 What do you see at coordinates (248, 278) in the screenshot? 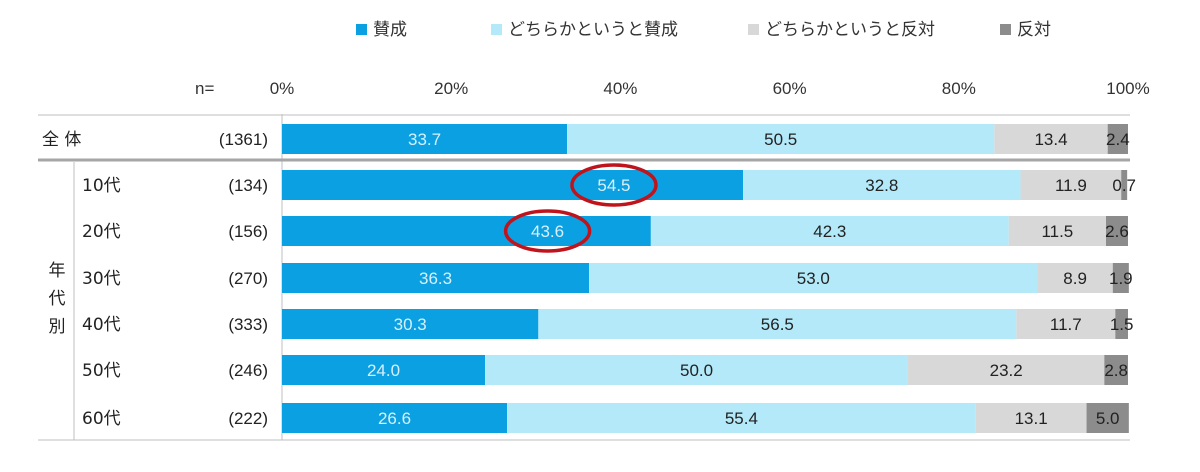
I see `n-value: (270)` at bounding box center [248, 278].